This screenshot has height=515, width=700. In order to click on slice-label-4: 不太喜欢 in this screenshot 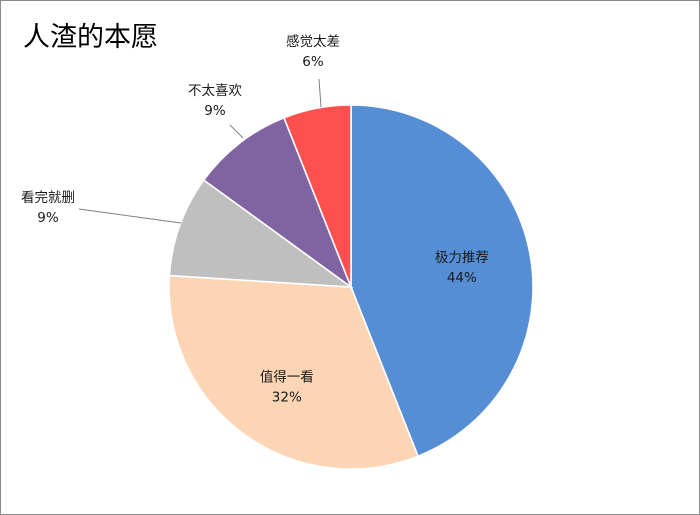, I will do `click(215, 91)`.